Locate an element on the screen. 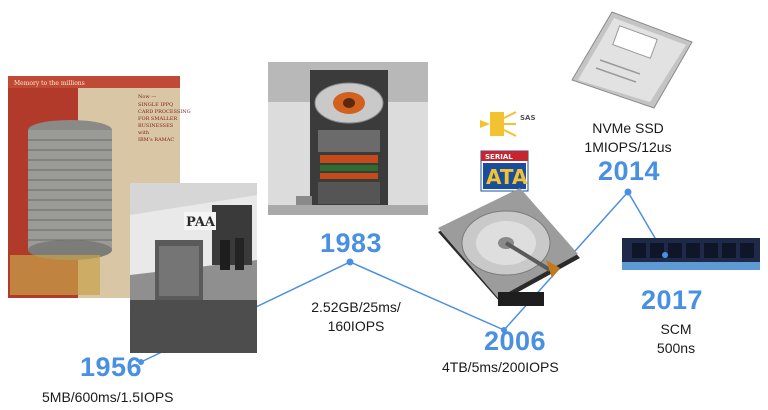 Image resolution: width=768 pixels, height=410 pixels. spec-1956: 5MB/600ms/1.5IOPS is located at coordinates (108, 397).